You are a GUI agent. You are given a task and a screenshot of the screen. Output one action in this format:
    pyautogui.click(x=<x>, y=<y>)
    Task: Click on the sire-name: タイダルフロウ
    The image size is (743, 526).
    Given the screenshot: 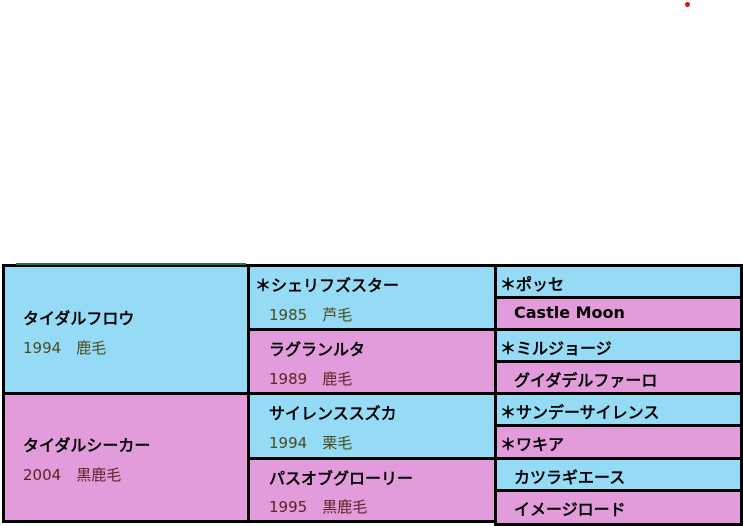 What is the action you would take?
    pyautogui.click(x=79, y=318)
    